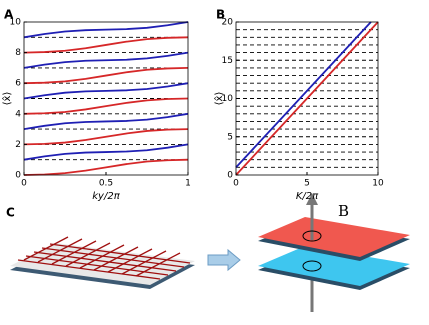 This screenshot has width=429, height=325. I want to click on x-axis-label: K/2π, so click(307, 196).